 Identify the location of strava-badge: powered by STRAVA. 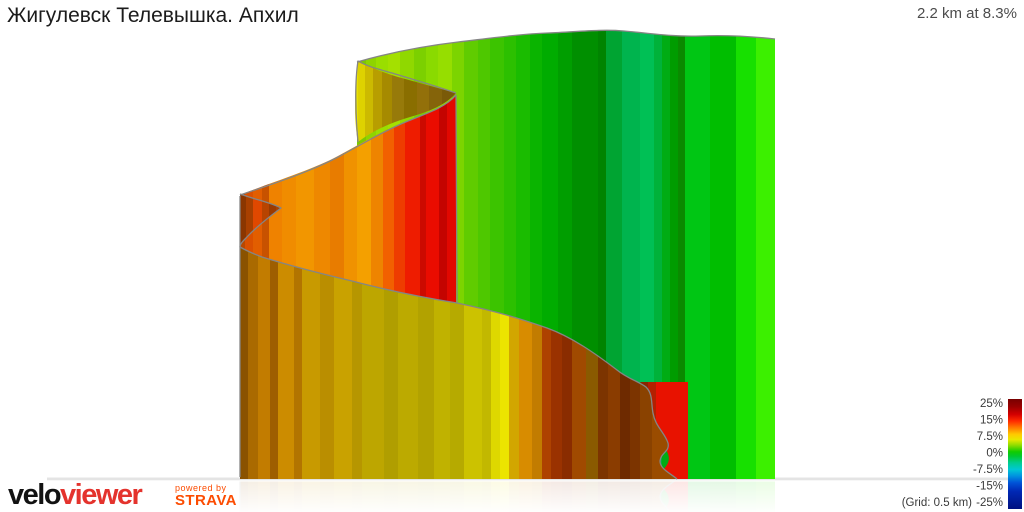
(206, 496).